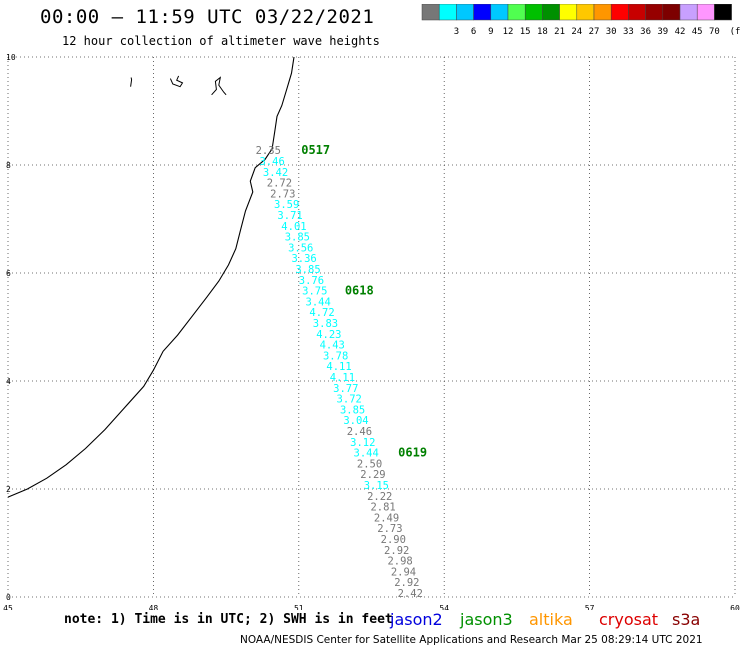 This screenshot has height=650, width=740. Describe the element at coordinates (412, 453) in the screenshot. I see `pass-time-label: 0619` at that location.